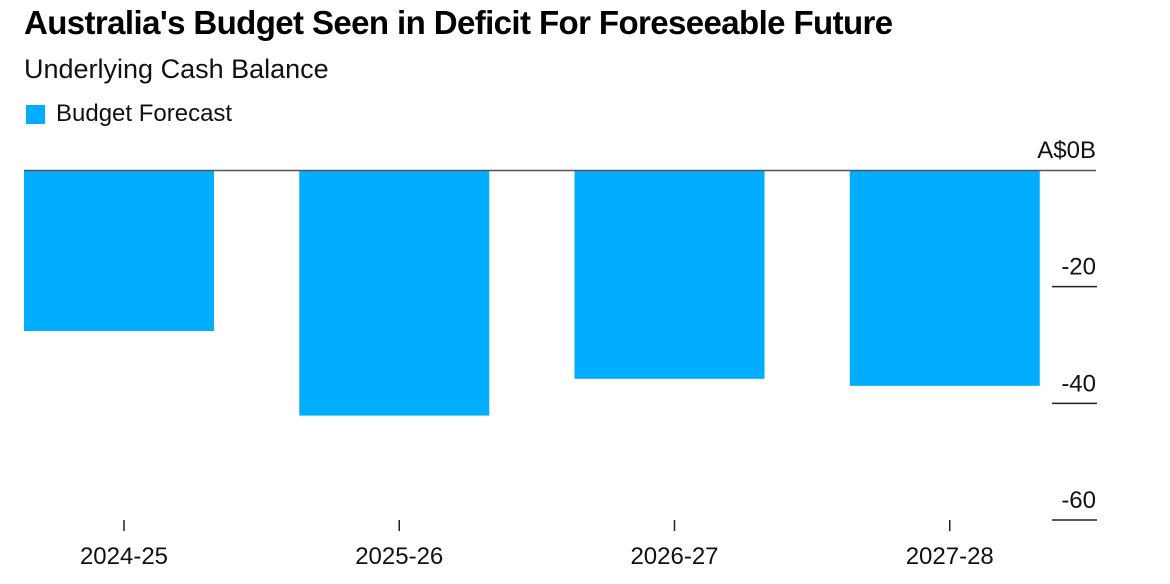  I want to click on x-tick-label: 2025-26, so click(399, 556).